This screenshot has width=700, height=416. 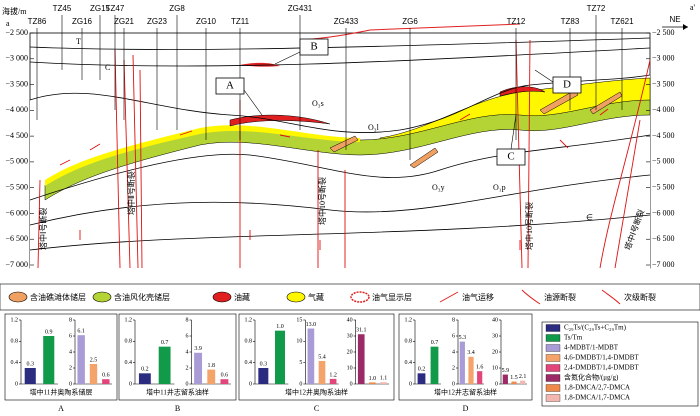 I want to click on zone-label: B, so click(x=313, y=47).